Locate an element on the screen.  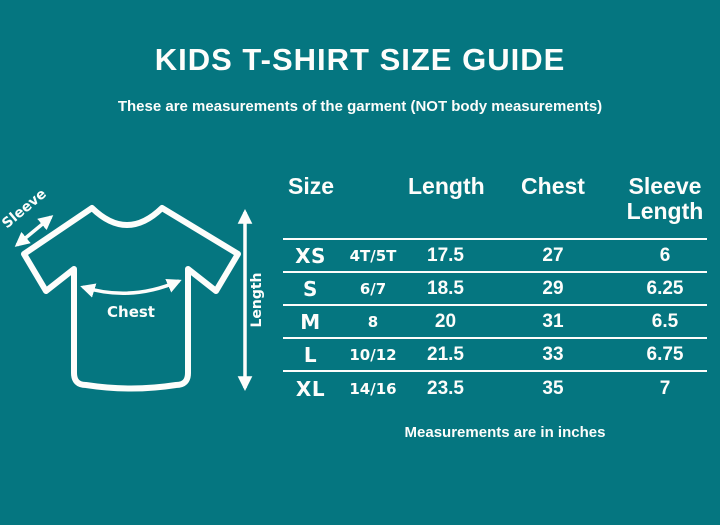
size-table-header: Size Length Chest Sleeve Length is located at coordinates (495, 206).